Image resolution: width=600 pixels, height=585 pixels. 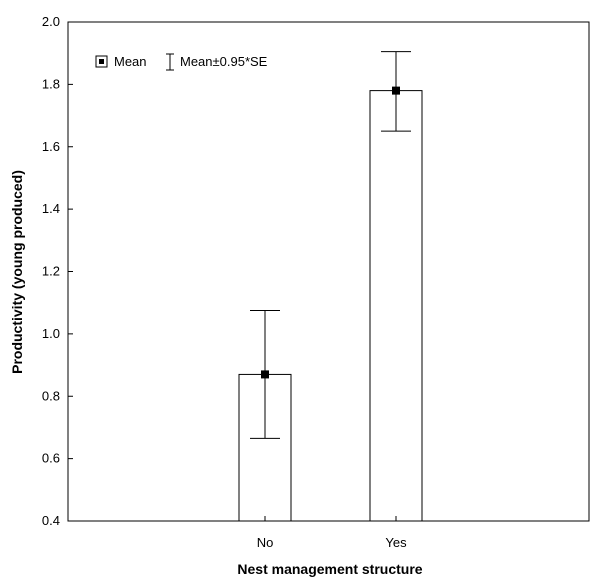 What do you see at coordinates (329, 569) in the screenshot?
I see `x-axis-title: Nest management structure` at bounding box center [329, 569].